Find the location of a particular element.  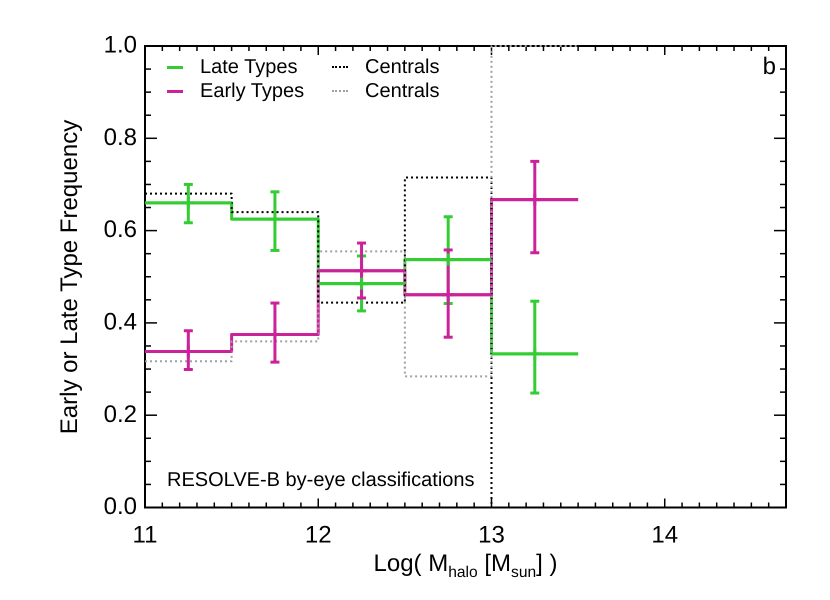

annotation: RESOLVE-B by-eye classifications is located at coordinates (321, 480).